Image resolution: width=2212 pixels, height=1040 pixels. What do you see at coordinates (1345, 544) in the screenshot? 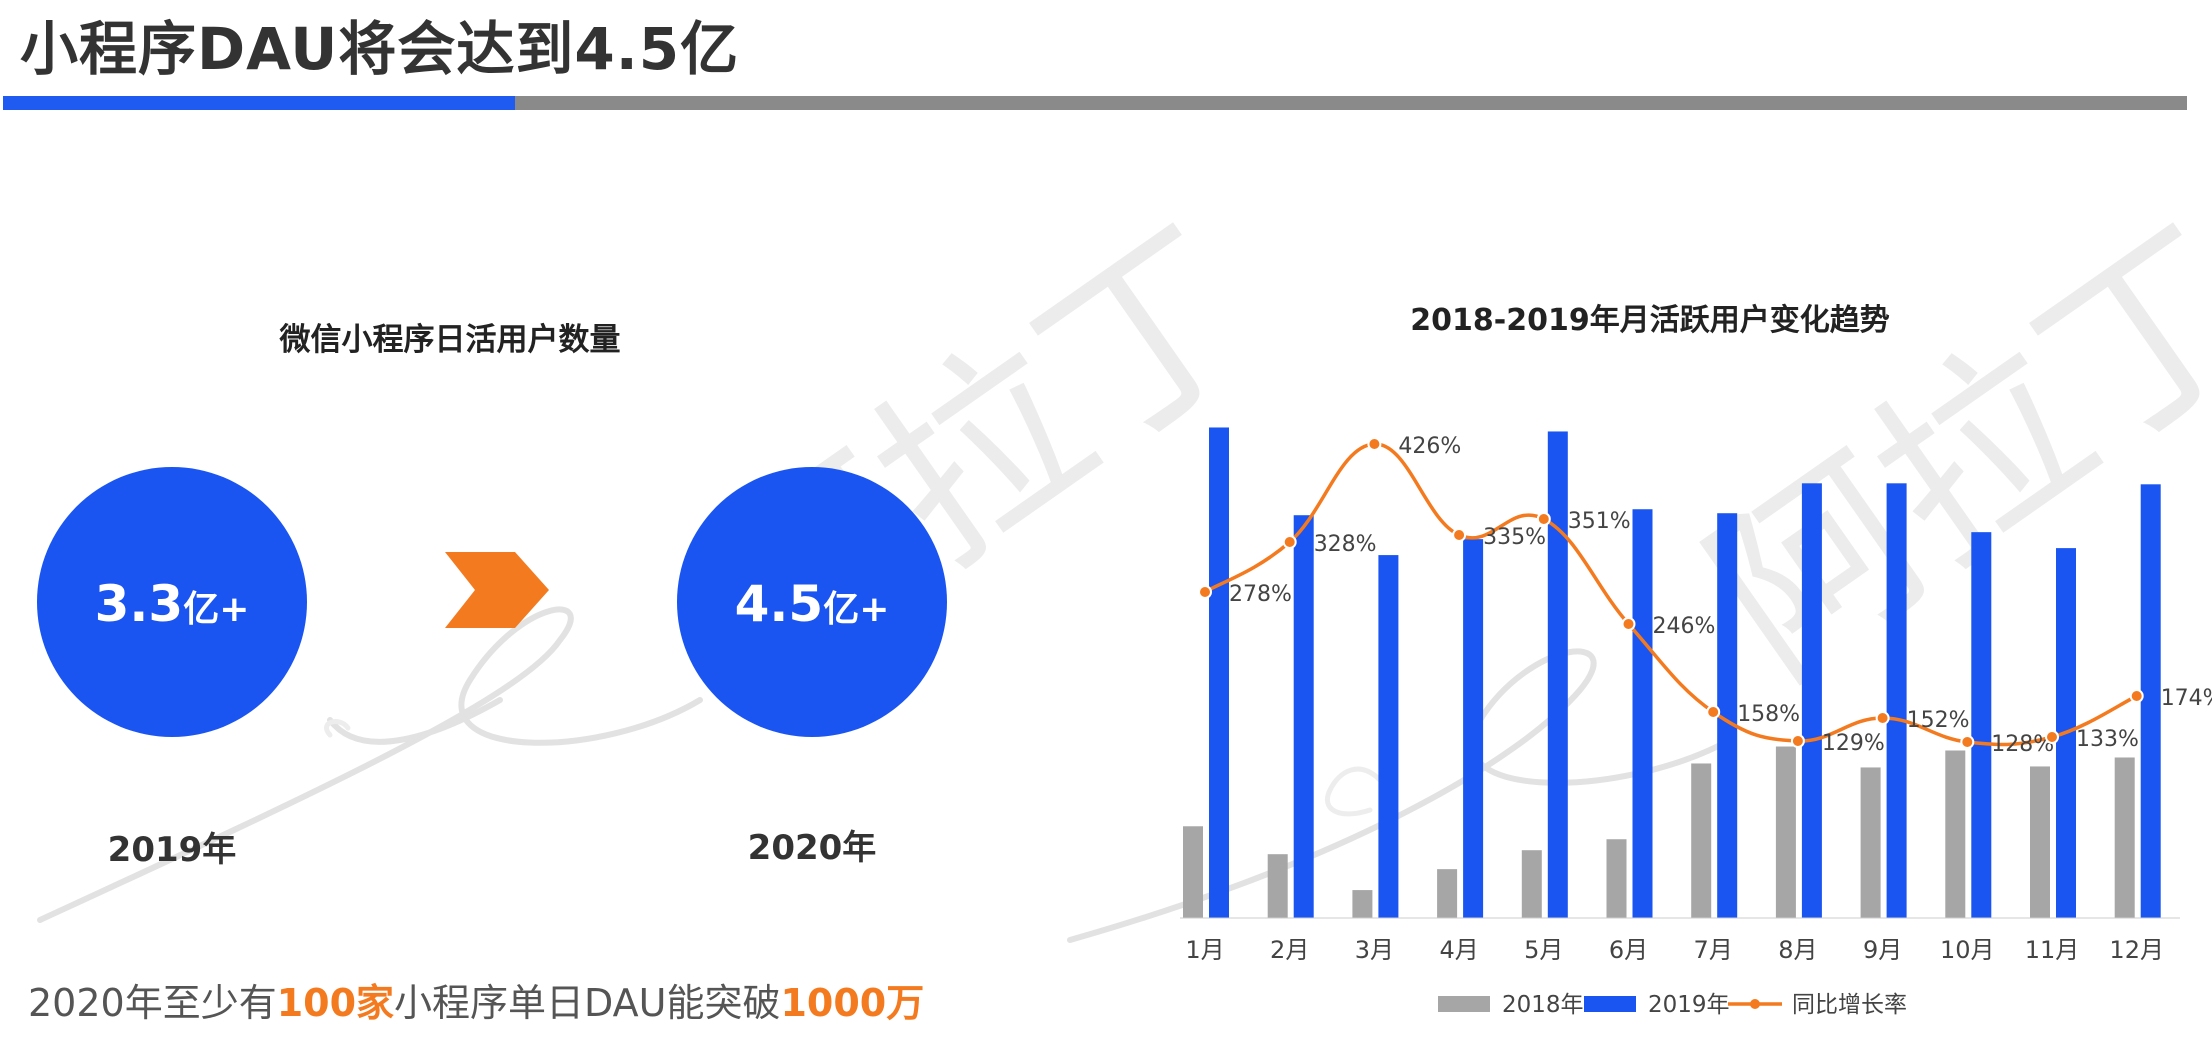
I see `growth-rate-label: 328%` at bounding box center [1345, 544].